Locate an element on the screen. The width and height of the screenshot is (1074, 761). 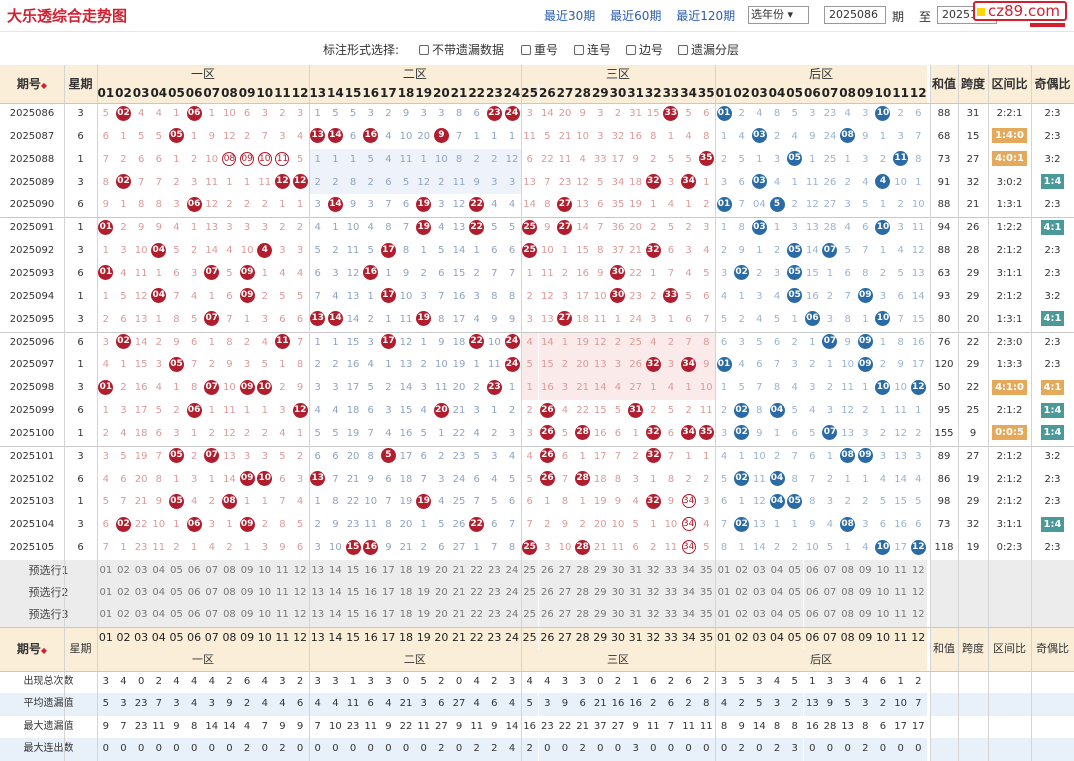
pick-number: 18 is located at coordinates (406, 615).